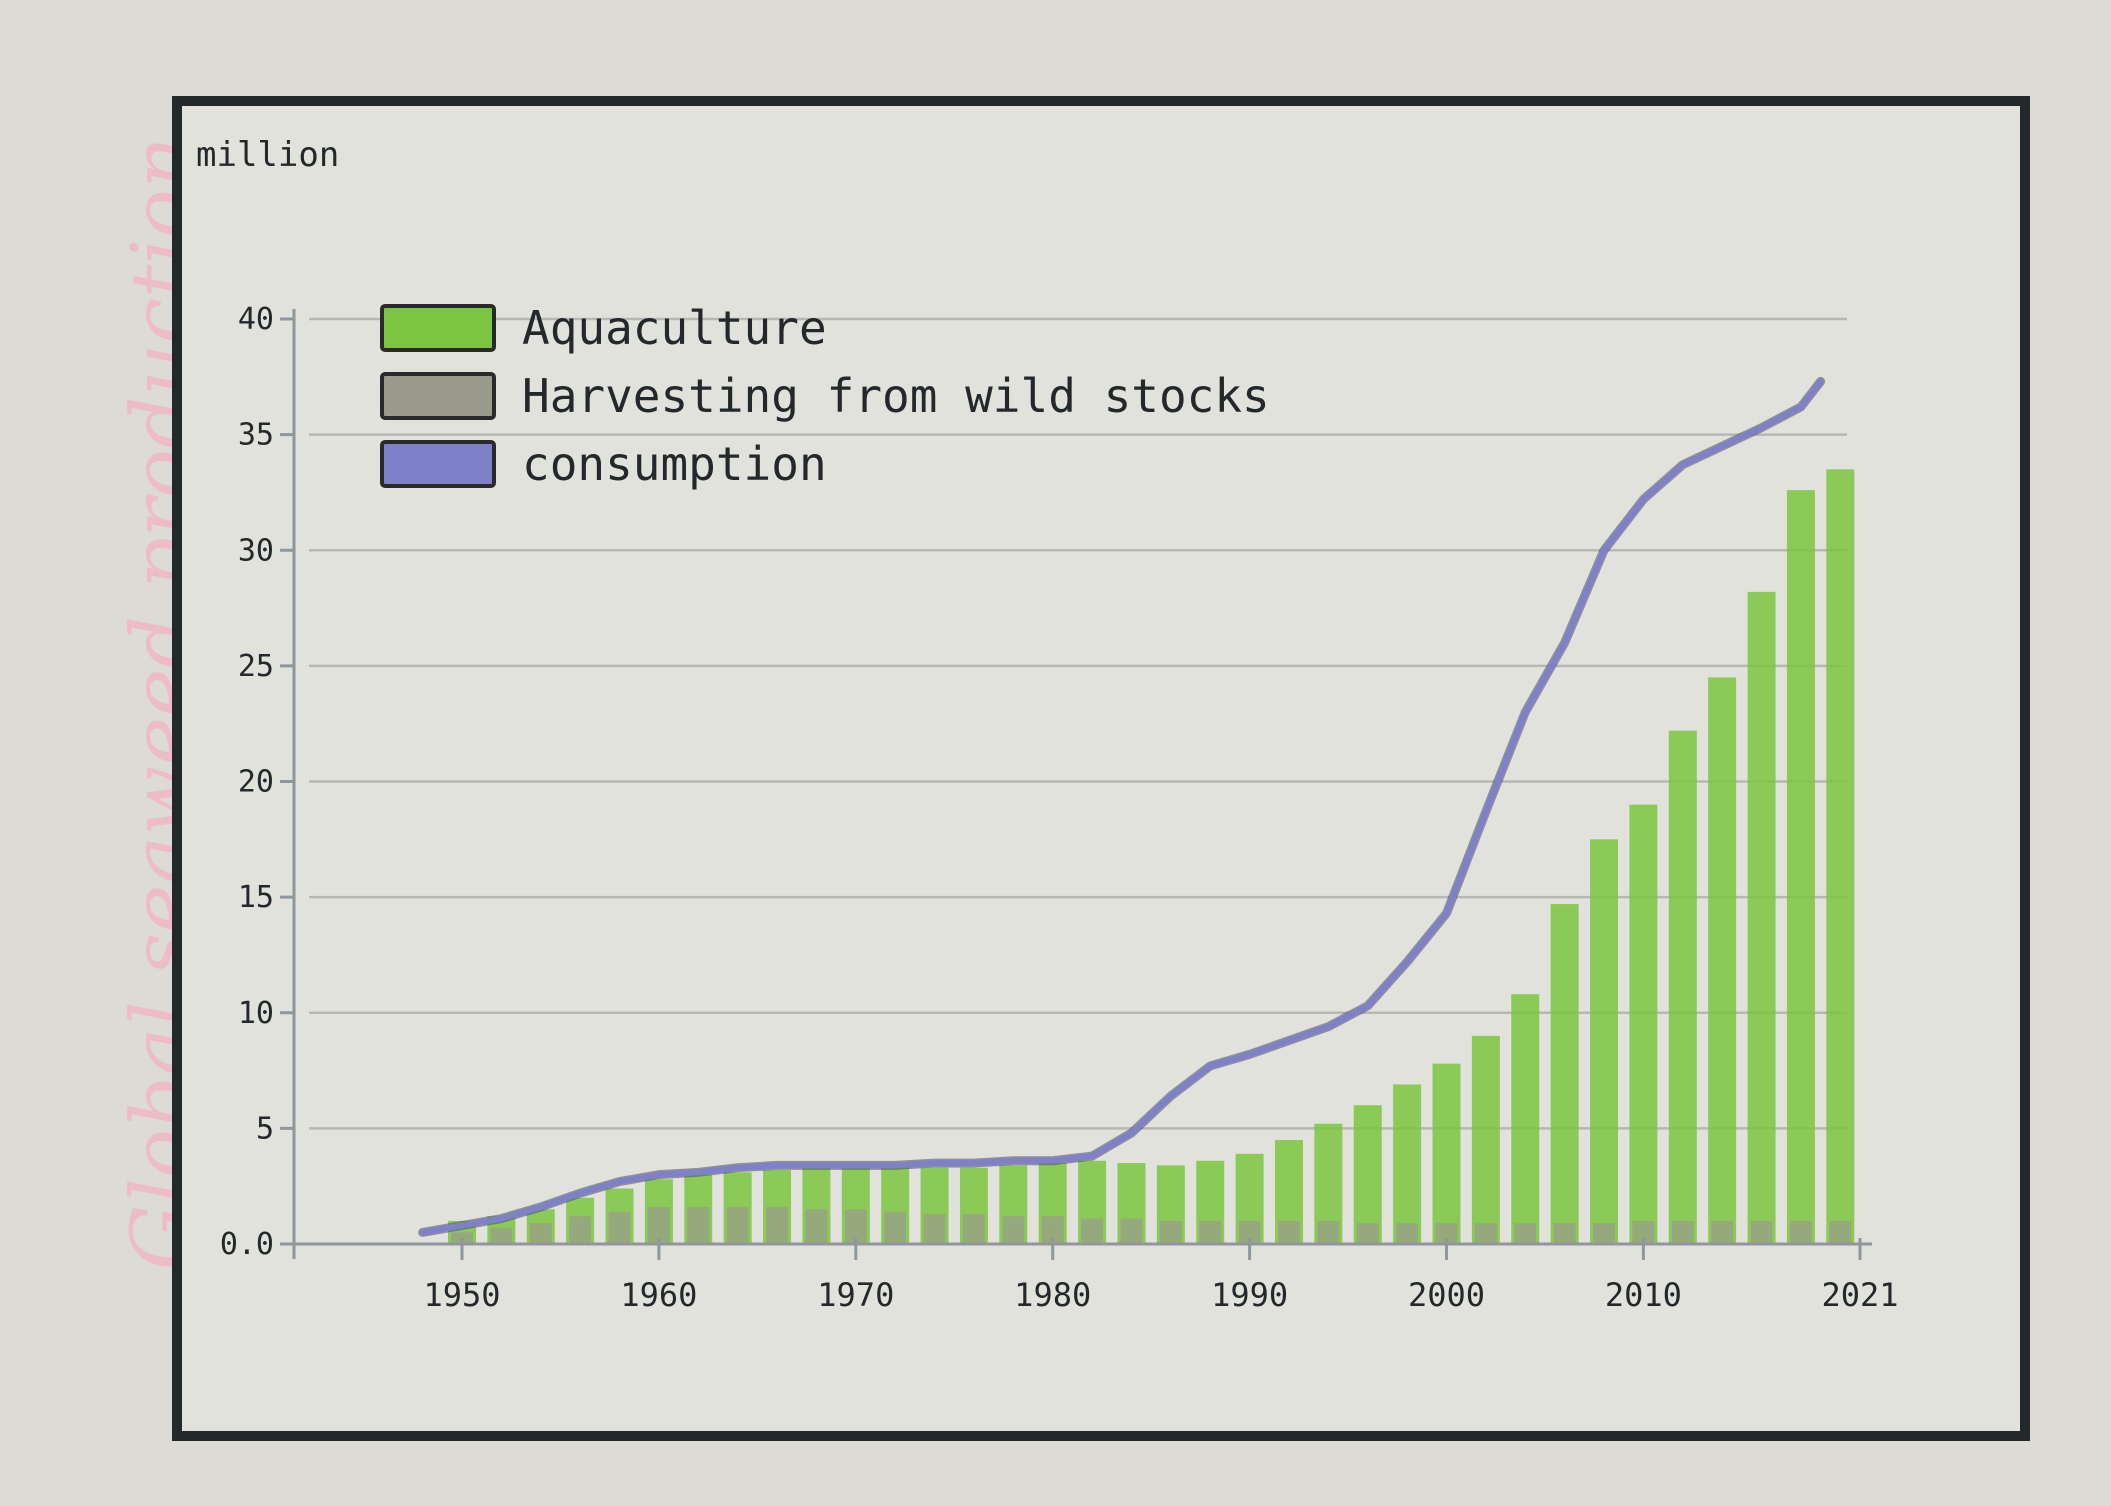  I want to click on x-tick-label: 2000, so click(1446, 1295).